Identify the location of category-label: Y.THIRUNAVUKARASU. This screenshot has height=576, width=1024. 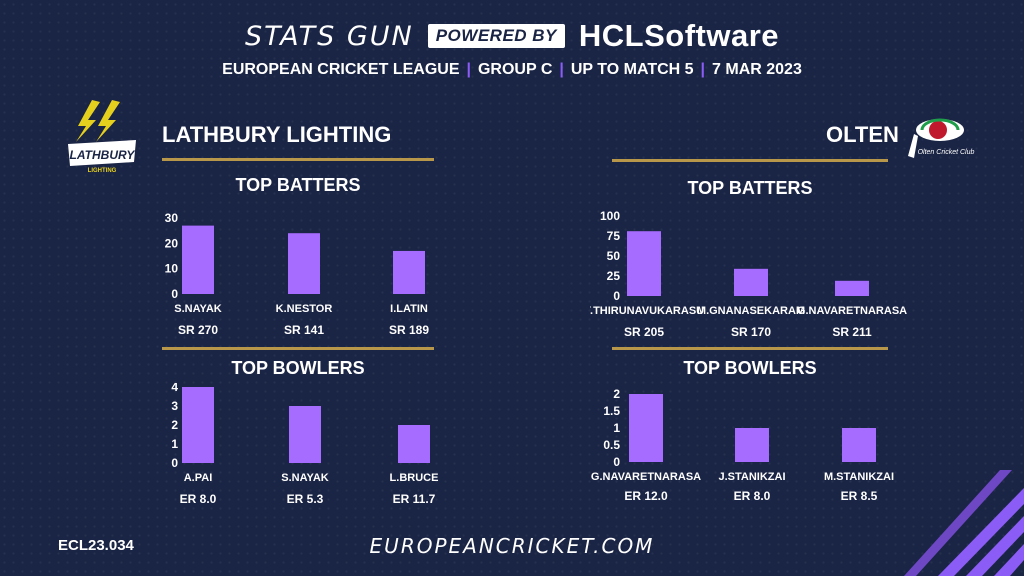
(647, 311).